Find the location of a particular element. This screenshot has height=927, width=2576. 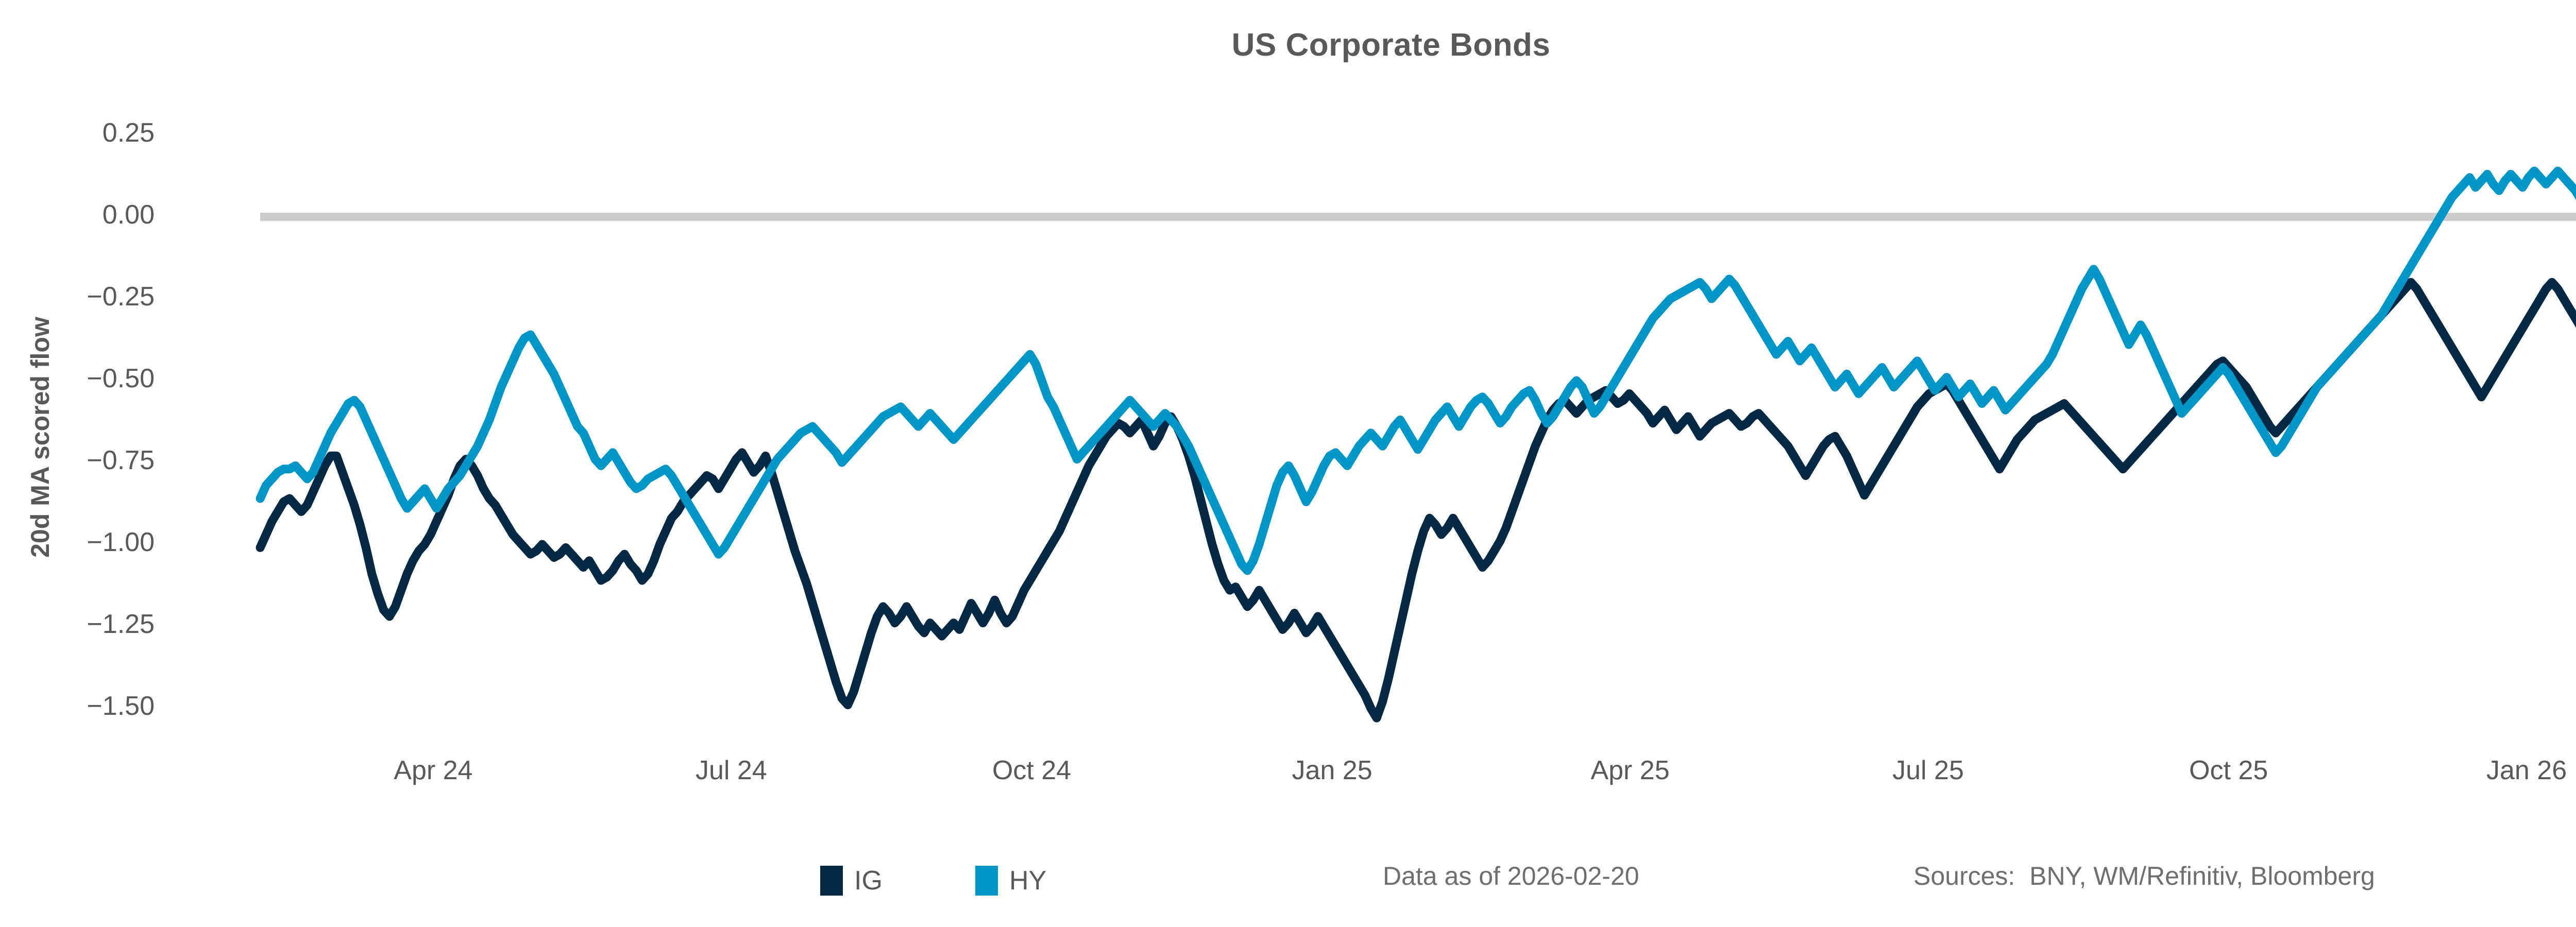

legend-item-hy: HY is located at coordinates (1010, 880).